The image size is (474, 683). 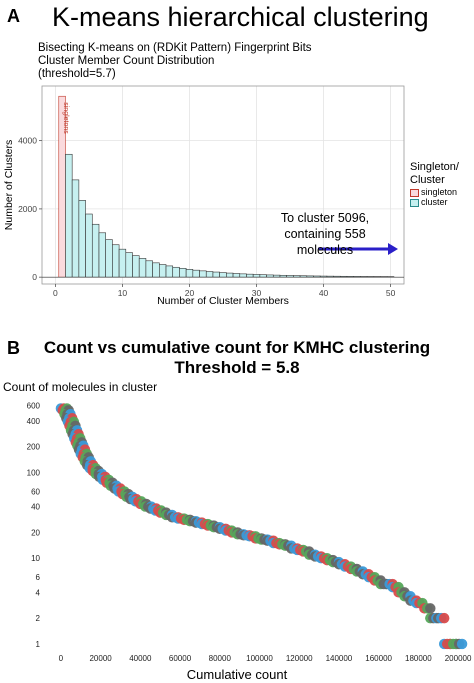 What do you see at coordinates (414, 202) in the screenshot?
I see `legend-swatch-cluster` at bounding box center [414, 202].